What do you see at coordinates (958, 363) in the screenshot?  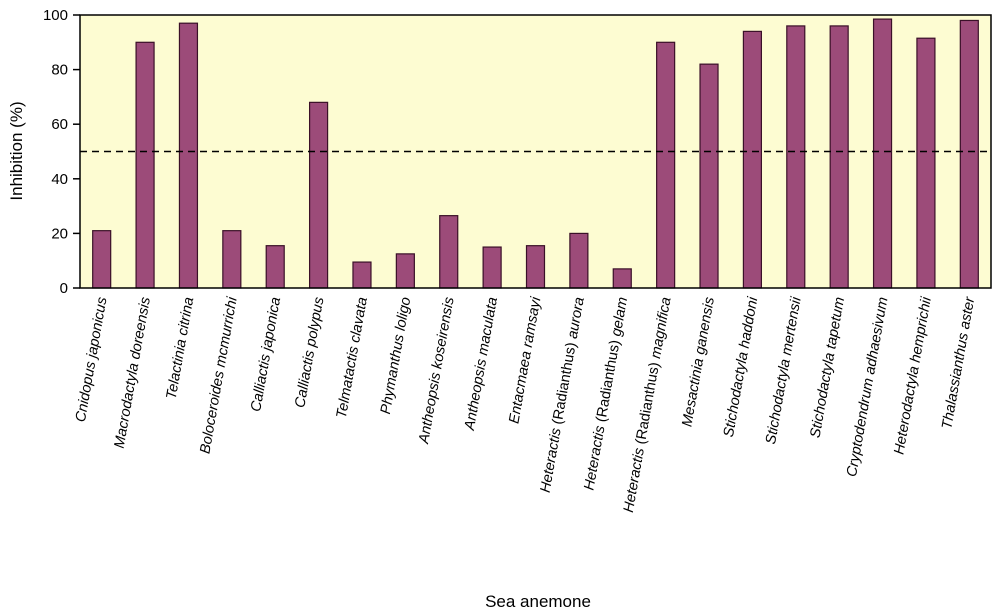 I see `x-tick-label-21: Thalassianthus aster` at bounding box center [958, 363].